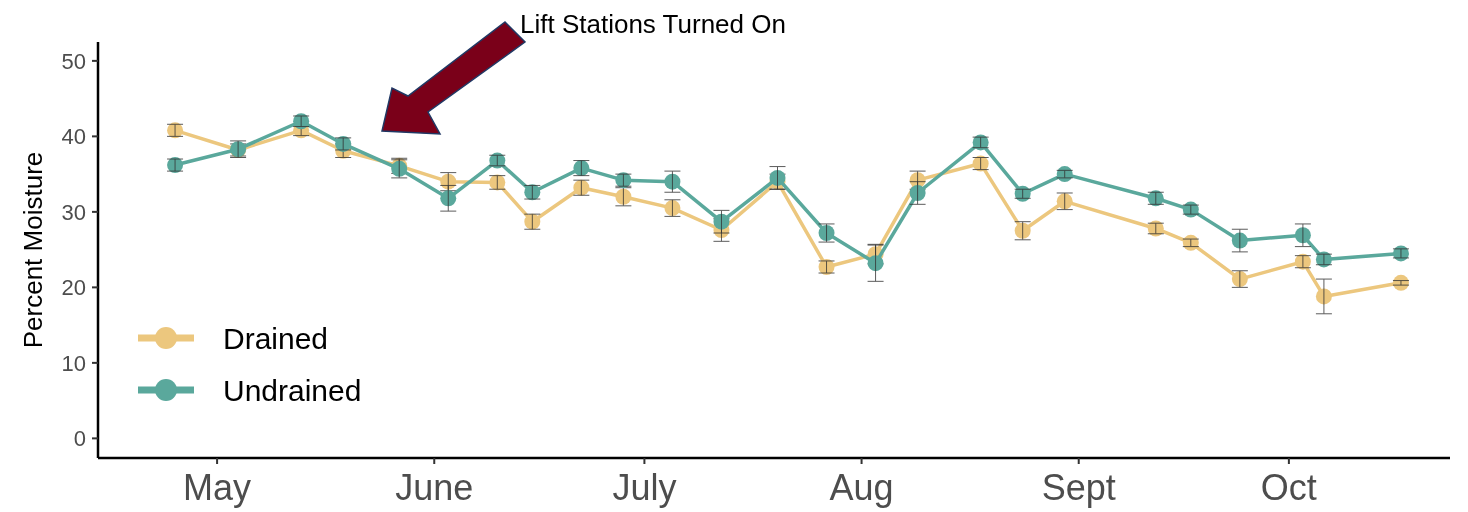  Describe the element at coordinates (1288, 487) in the screenshot. I see `x-tick-label: Oct` at that location.